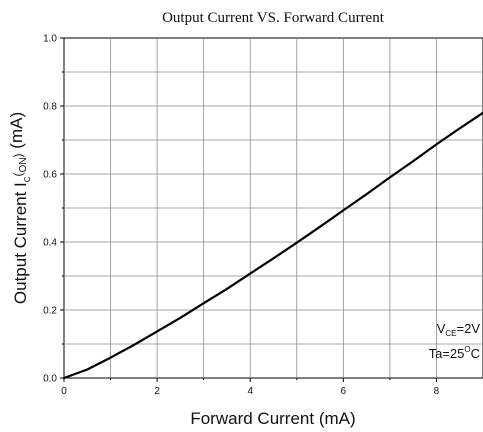 The image size is (483, 432). I want to click on y-axis-title-sub-c: C, so click(27, 179).